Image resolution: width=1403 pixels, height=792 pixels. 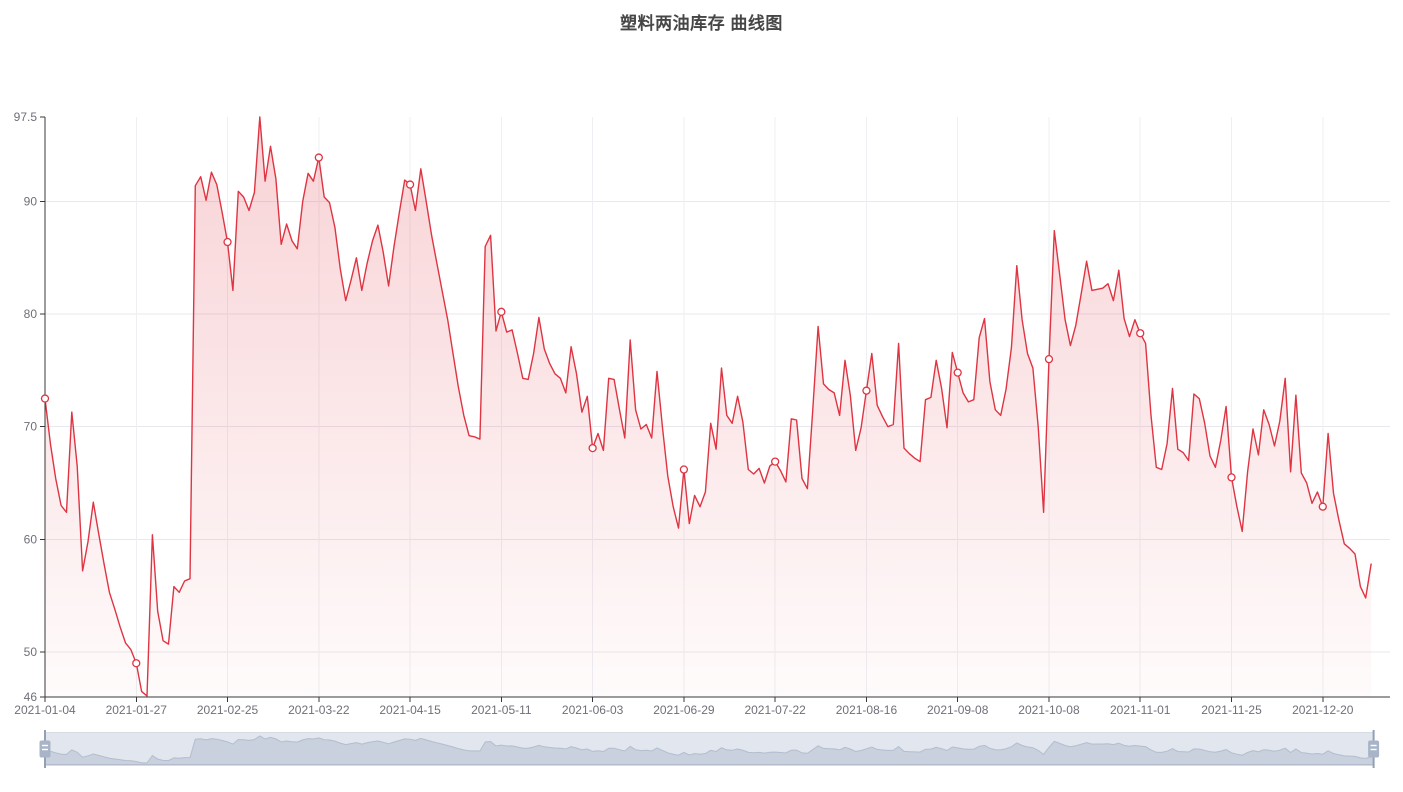 I want to click on datazoom-selected-range, so click(x=709, y=749).